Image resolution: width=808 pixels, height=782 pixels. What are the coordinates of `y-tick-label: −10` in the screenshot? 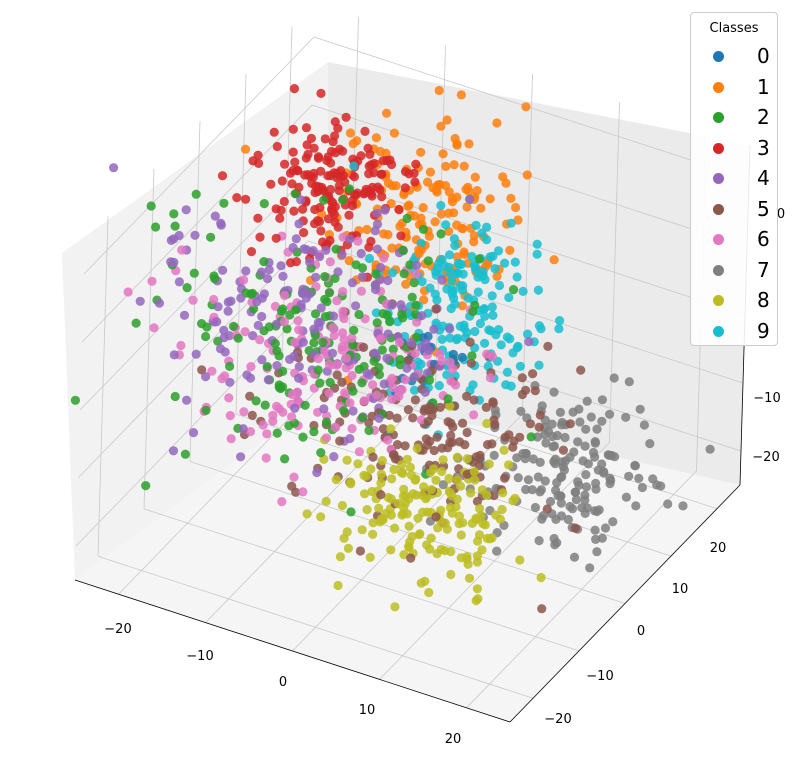 It's located at (599, 676).